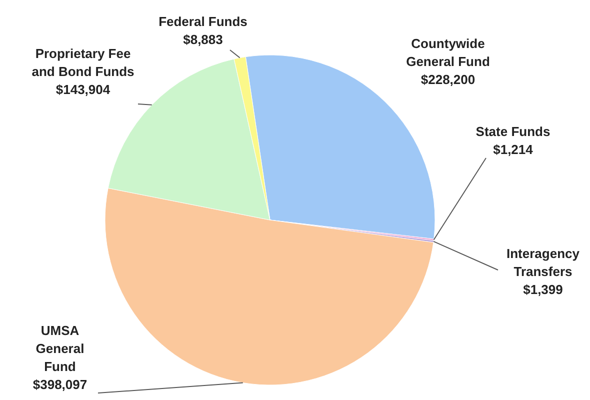 Image resolution: width=590 pixels, height=400 pixels. Describe the element at coordinates (513, 149) in the screenshot. I see `data-label: $1,214` at that location.